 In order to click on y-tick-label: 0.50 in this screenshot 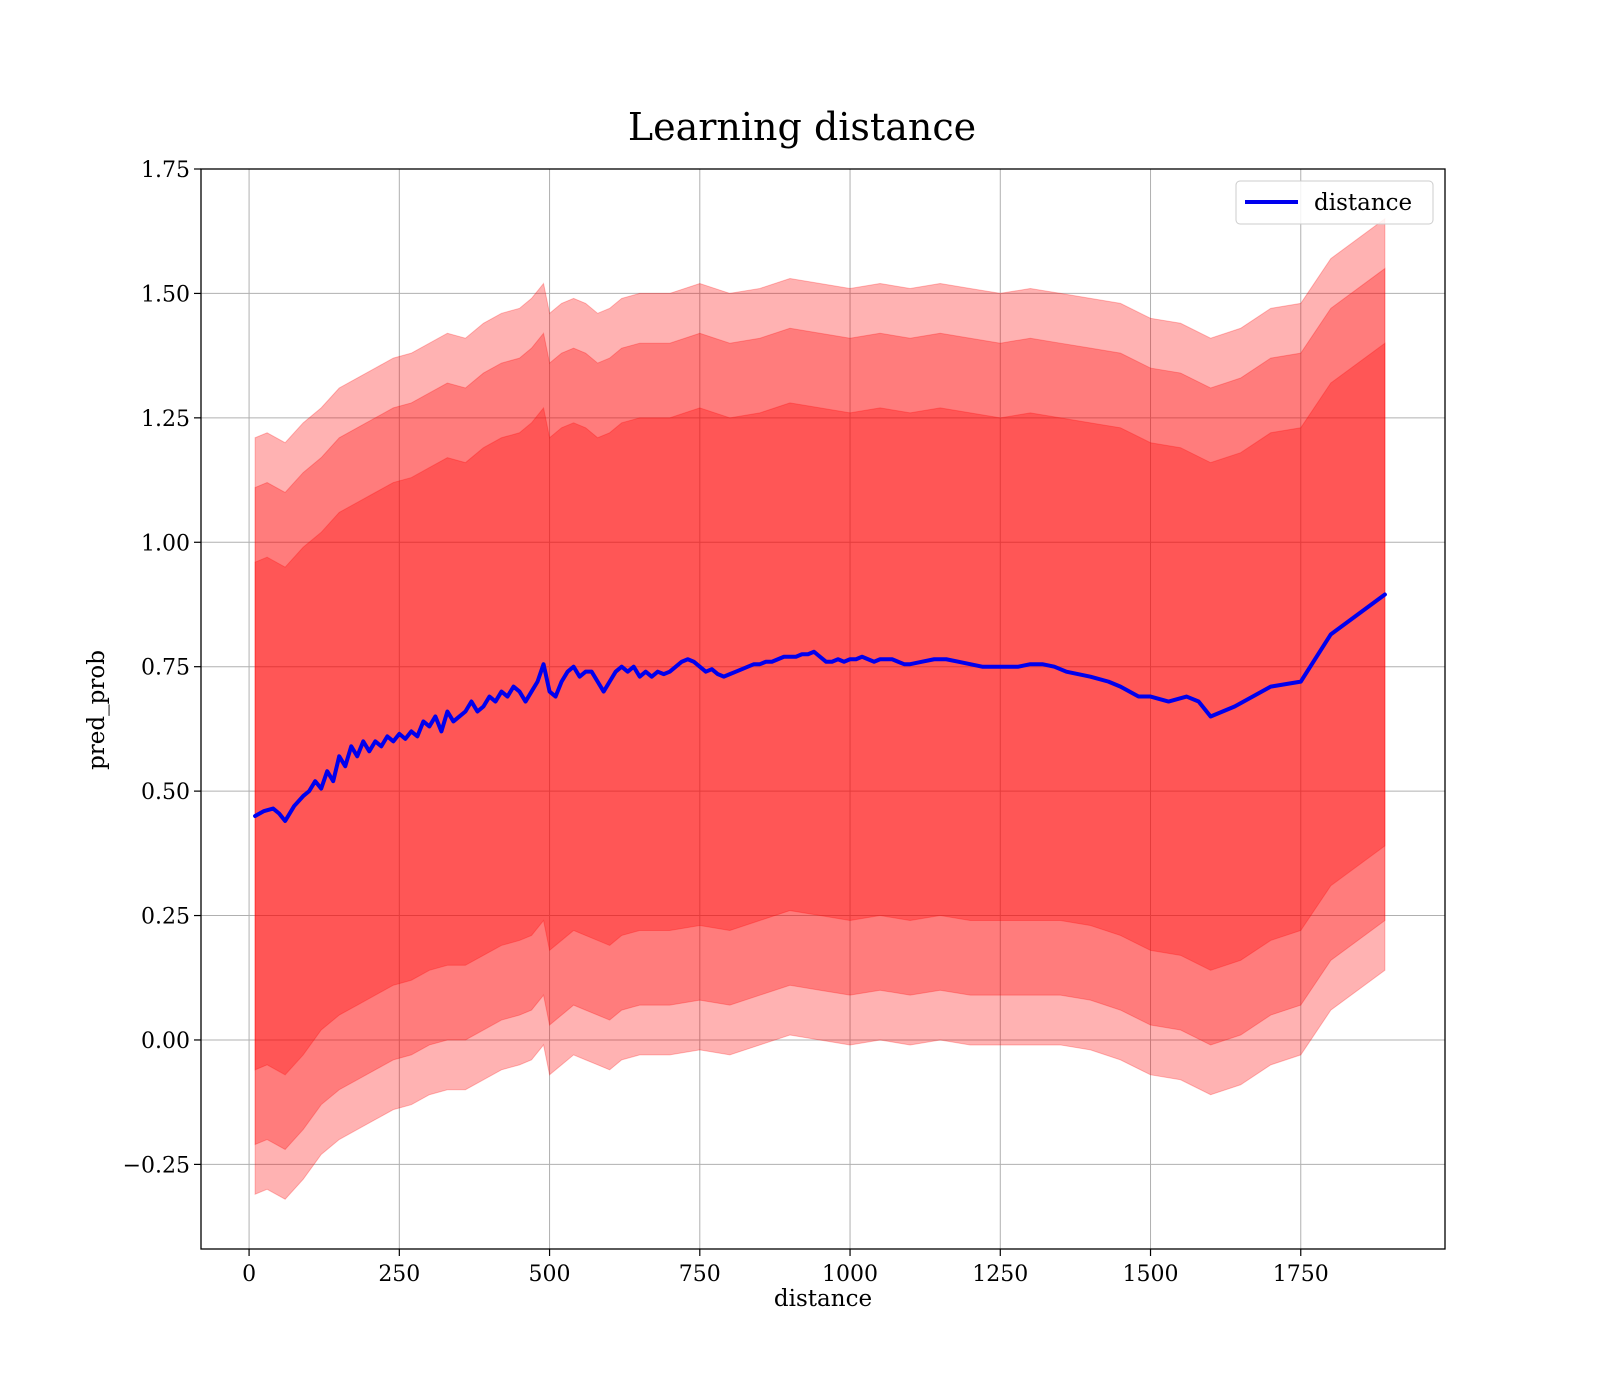, I will do `click(165, 792)`.